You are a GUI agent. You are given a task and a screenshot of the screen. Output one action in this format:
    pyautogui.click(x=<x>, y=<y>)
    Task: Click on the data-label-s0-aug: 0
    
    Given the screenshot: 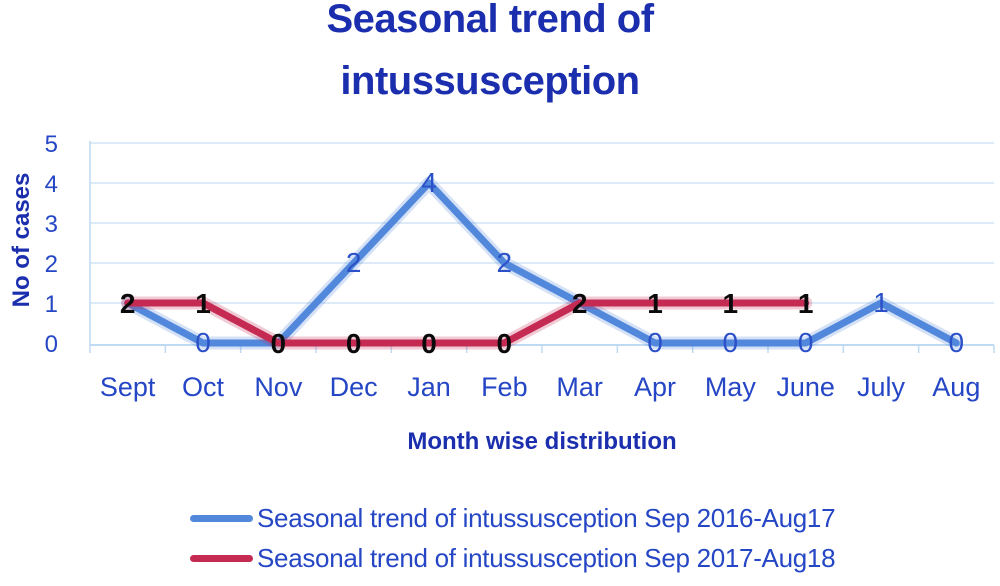 What is the action you would take?
    pyautogui.click(x=957, y=342)
    